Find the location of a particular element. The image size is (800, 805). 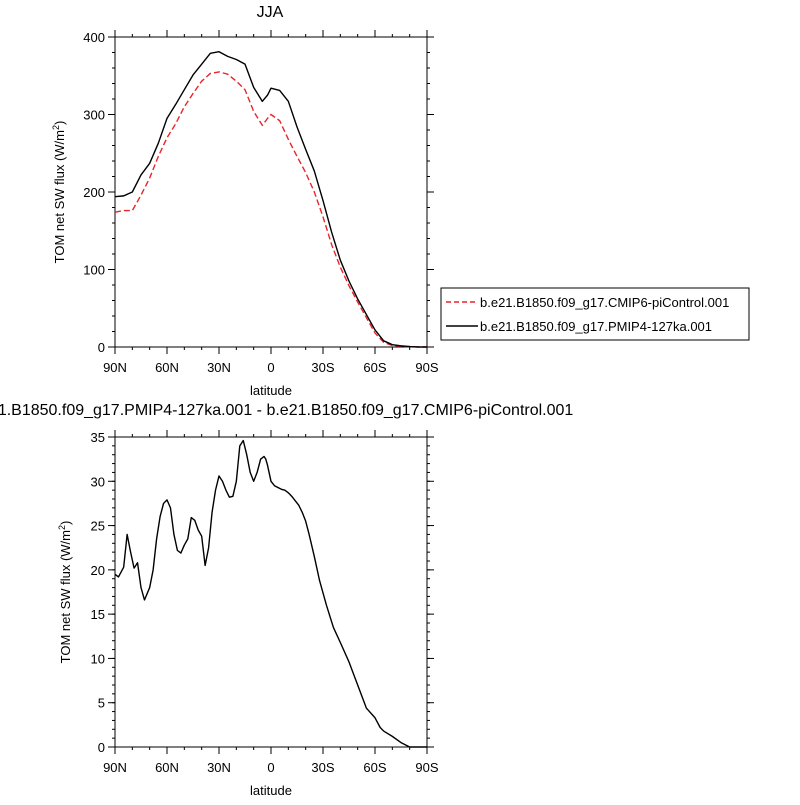

legend-box is located at coordinates (595, 314).